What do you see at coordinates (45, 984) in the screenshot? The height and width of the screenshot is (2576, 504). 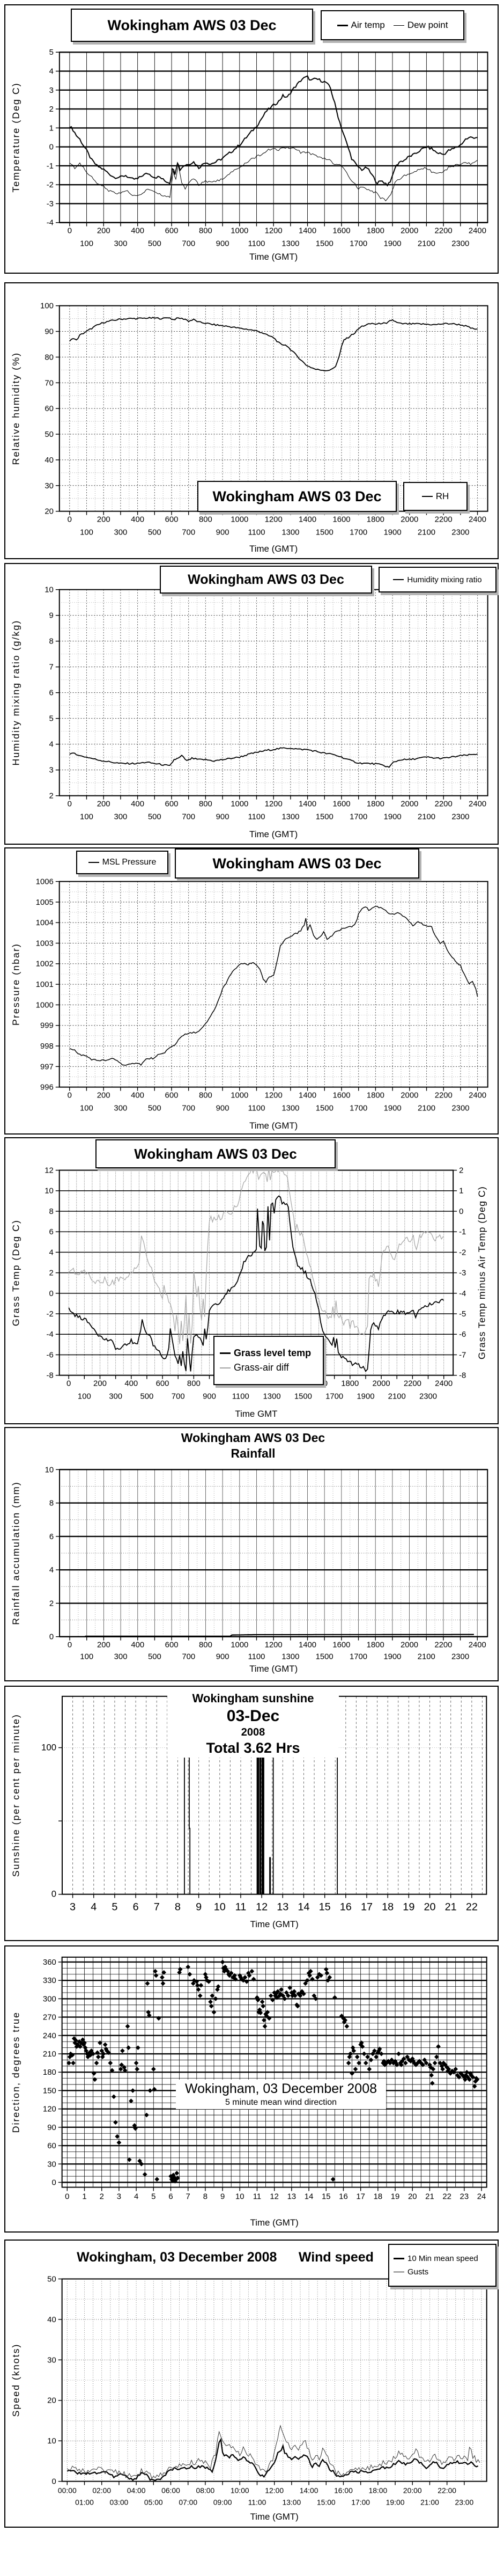 I see `svg-text: 1001` at bounding box center [45, 984].